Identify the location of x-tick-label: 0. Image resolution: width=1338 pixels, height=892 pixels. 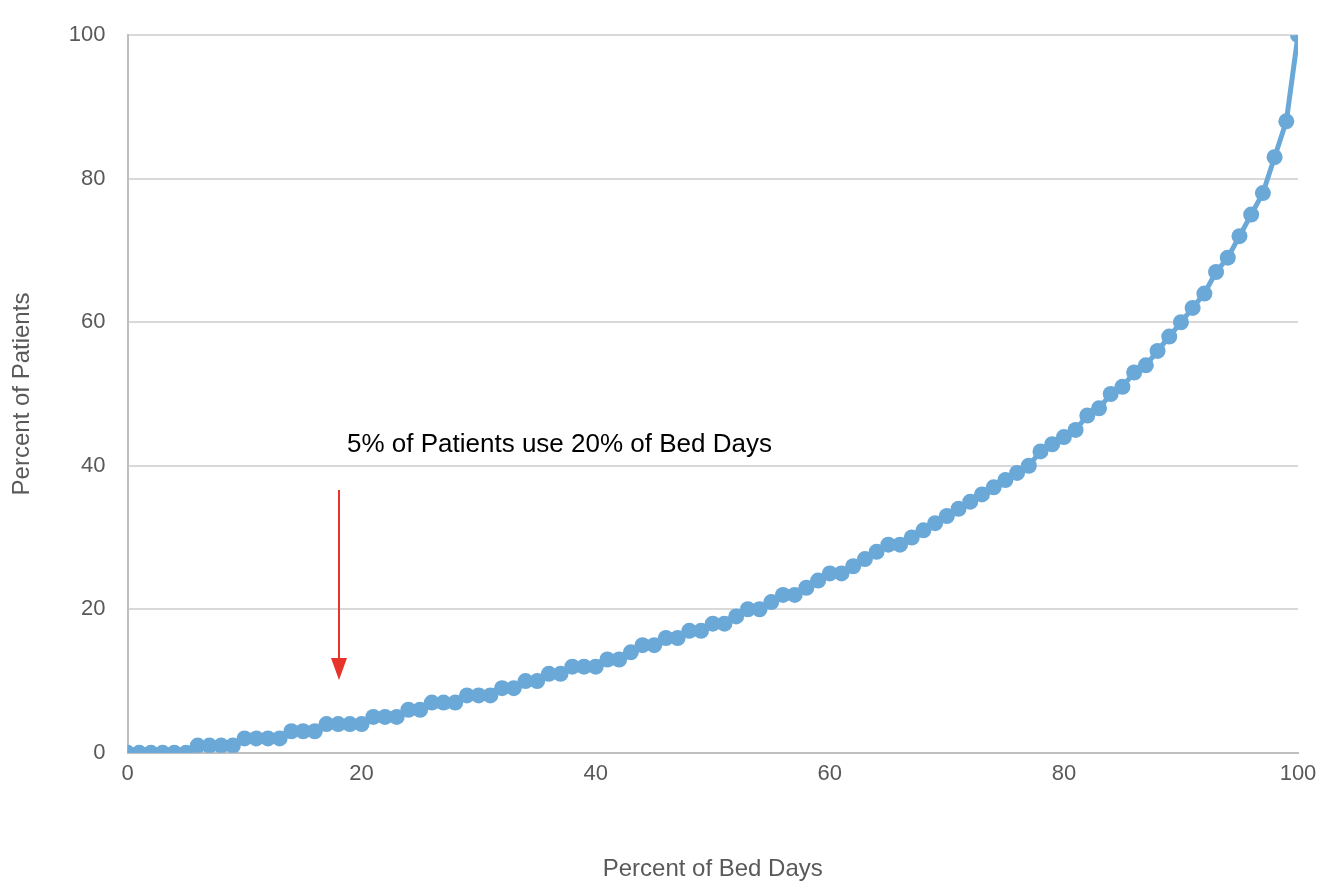
(127, 773).